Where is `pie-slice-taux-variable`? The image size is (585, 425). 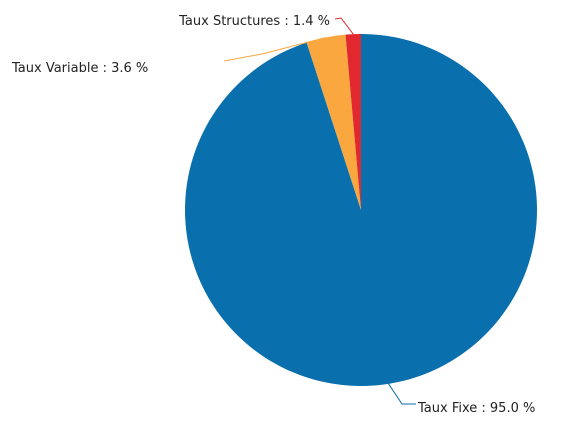
pie-slice-taux-variable is located at coordinates (333, 122).